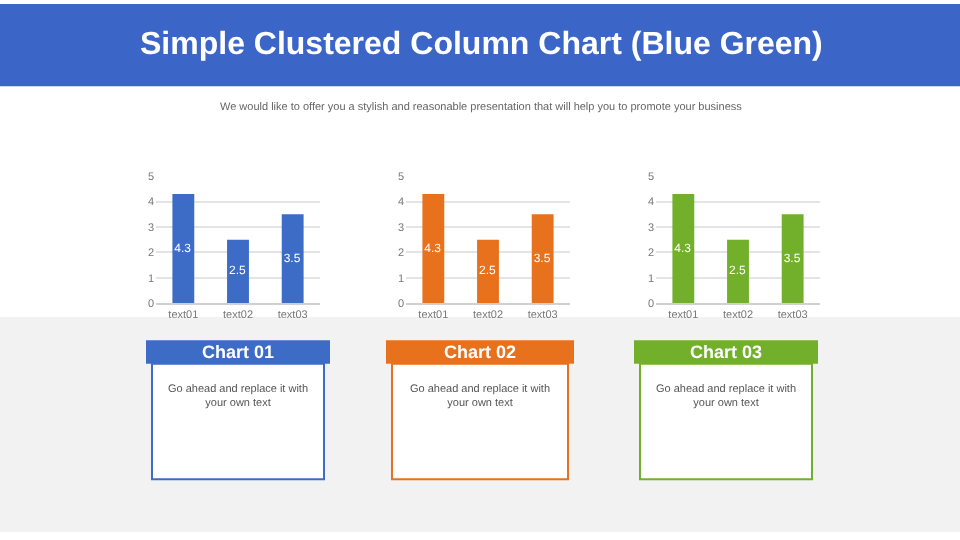 This screenshot has width=960, height=540. I want to click on text: Chart 02, so click(480, 352).